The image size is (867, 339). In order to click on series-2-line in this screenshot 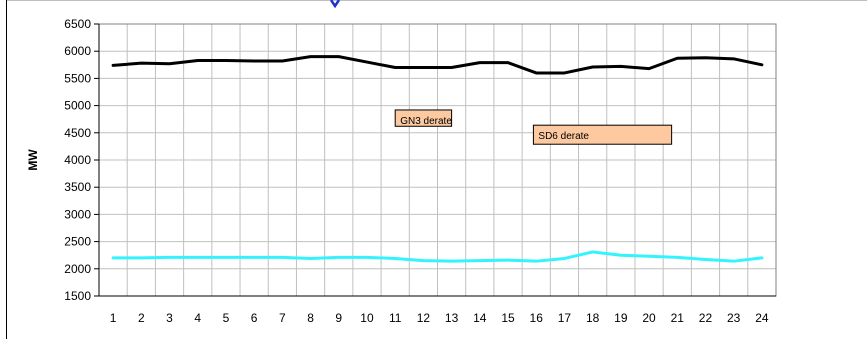, I will do `click(437, 256)`.